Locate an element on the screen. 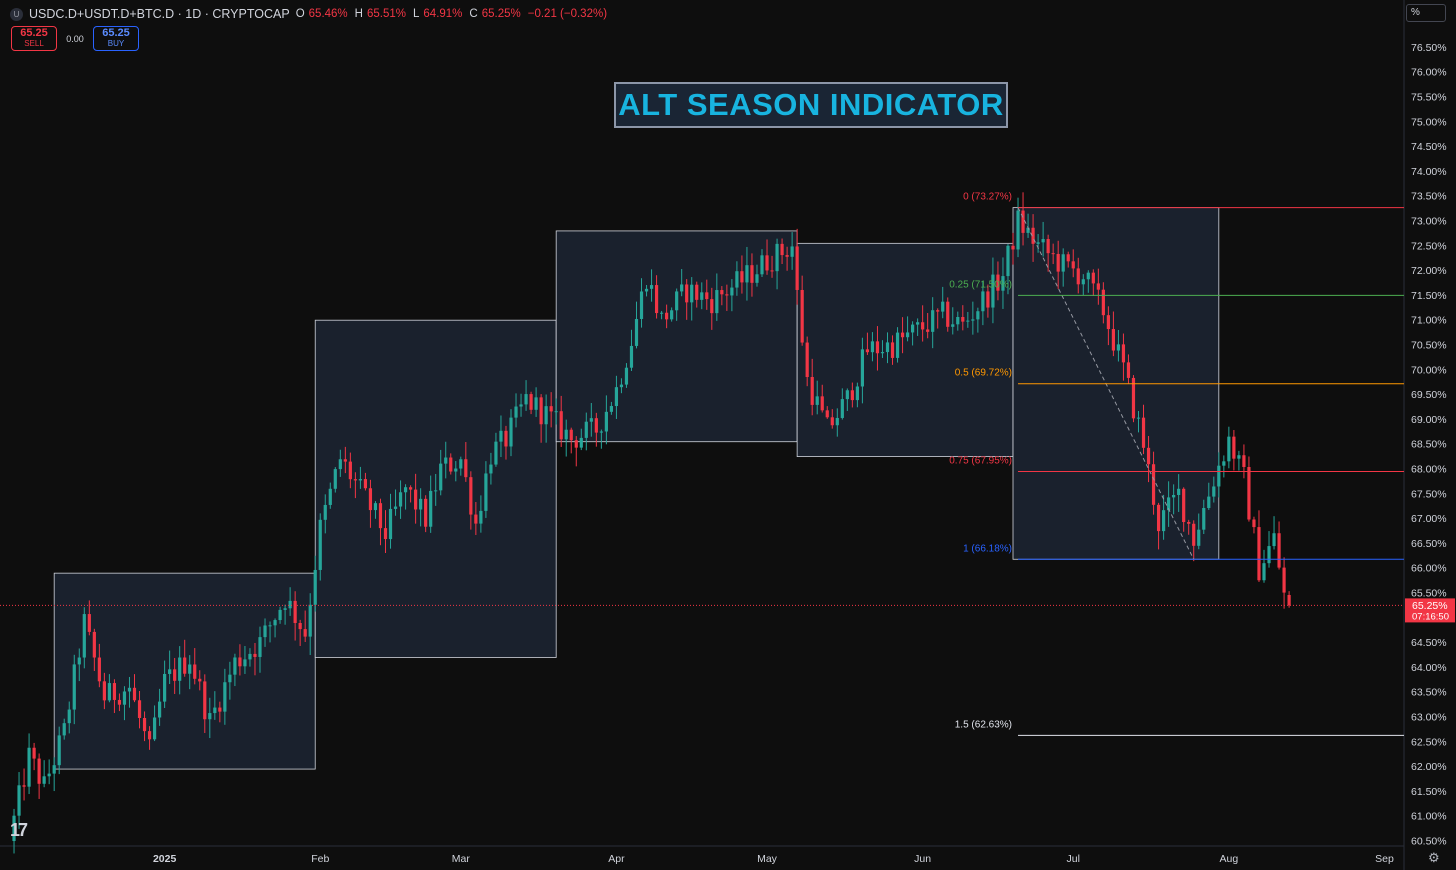 The image size is (1456, 870). y-tick-label: 66.00% is located at coordinates (1429, 569).